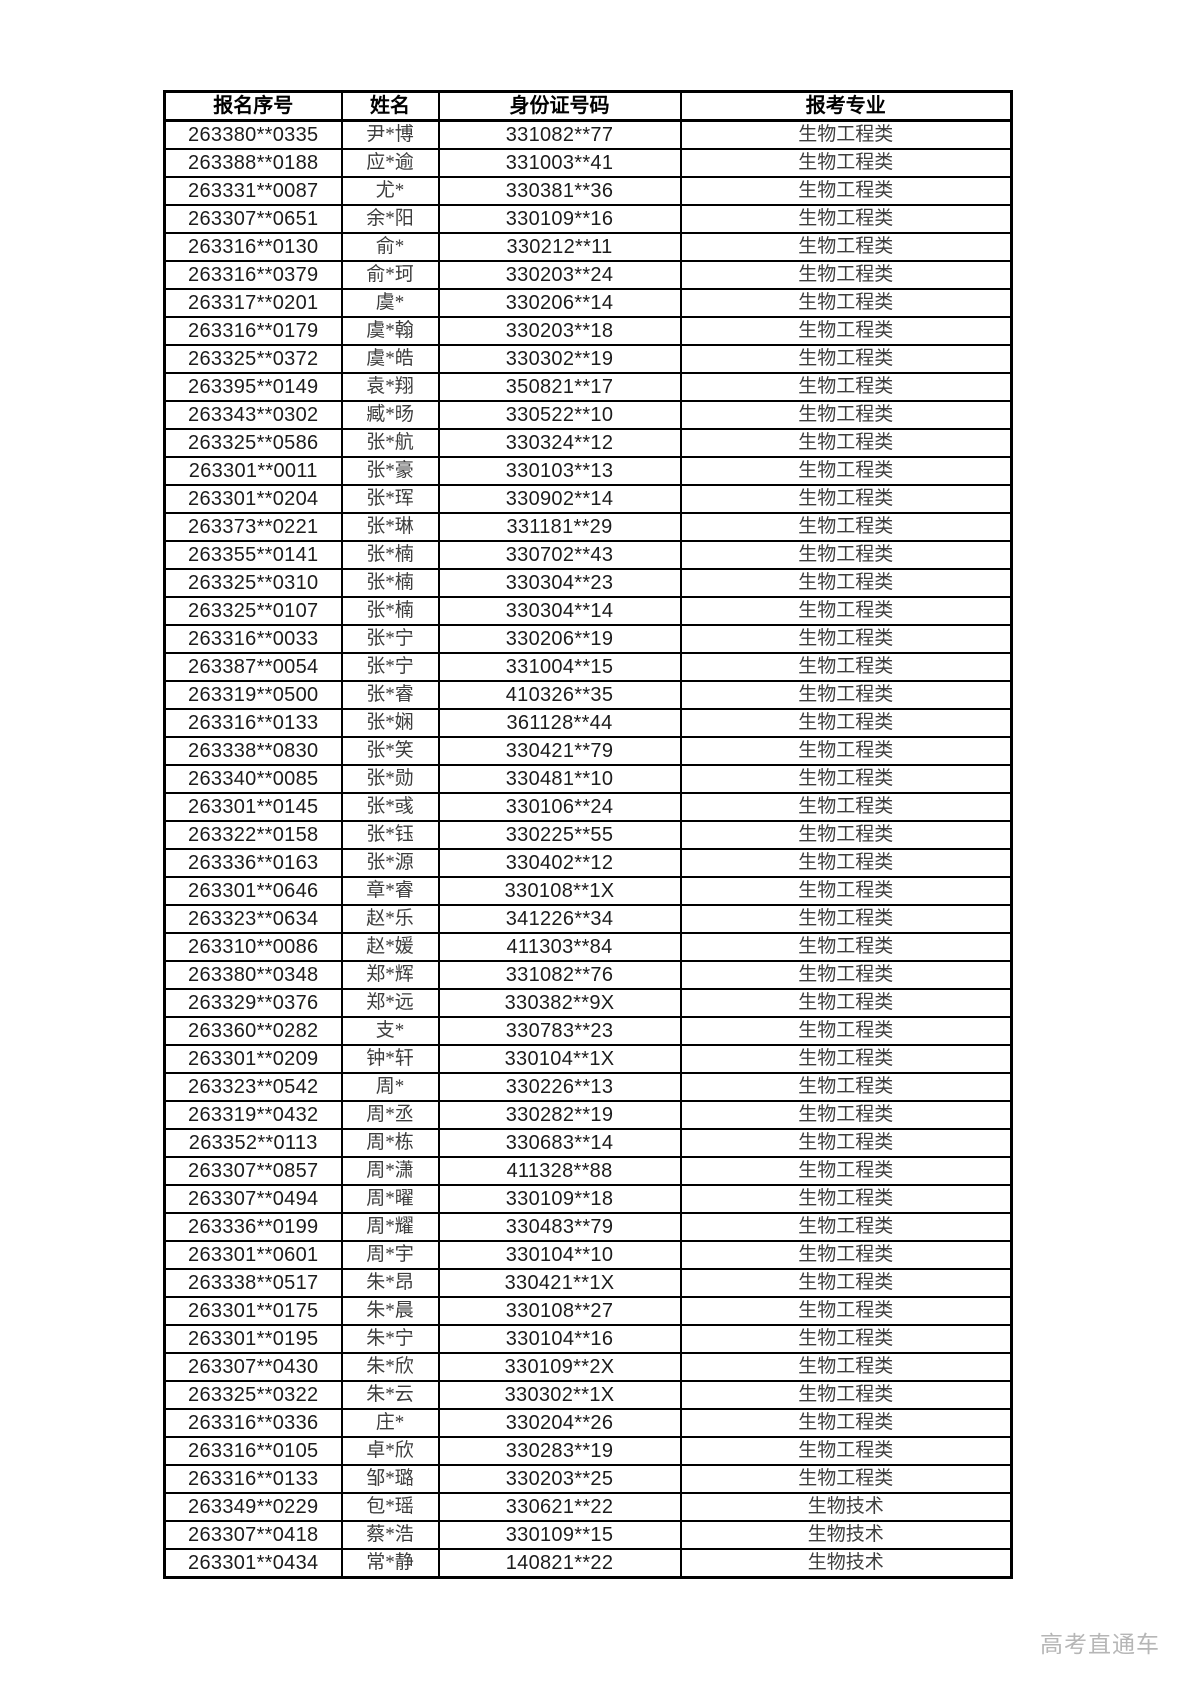 This screenshot has height=1684, width=1190. I want to click on table-row: 263316**0133 张*娴 361128**44 生物工程类, so click(588, 723).